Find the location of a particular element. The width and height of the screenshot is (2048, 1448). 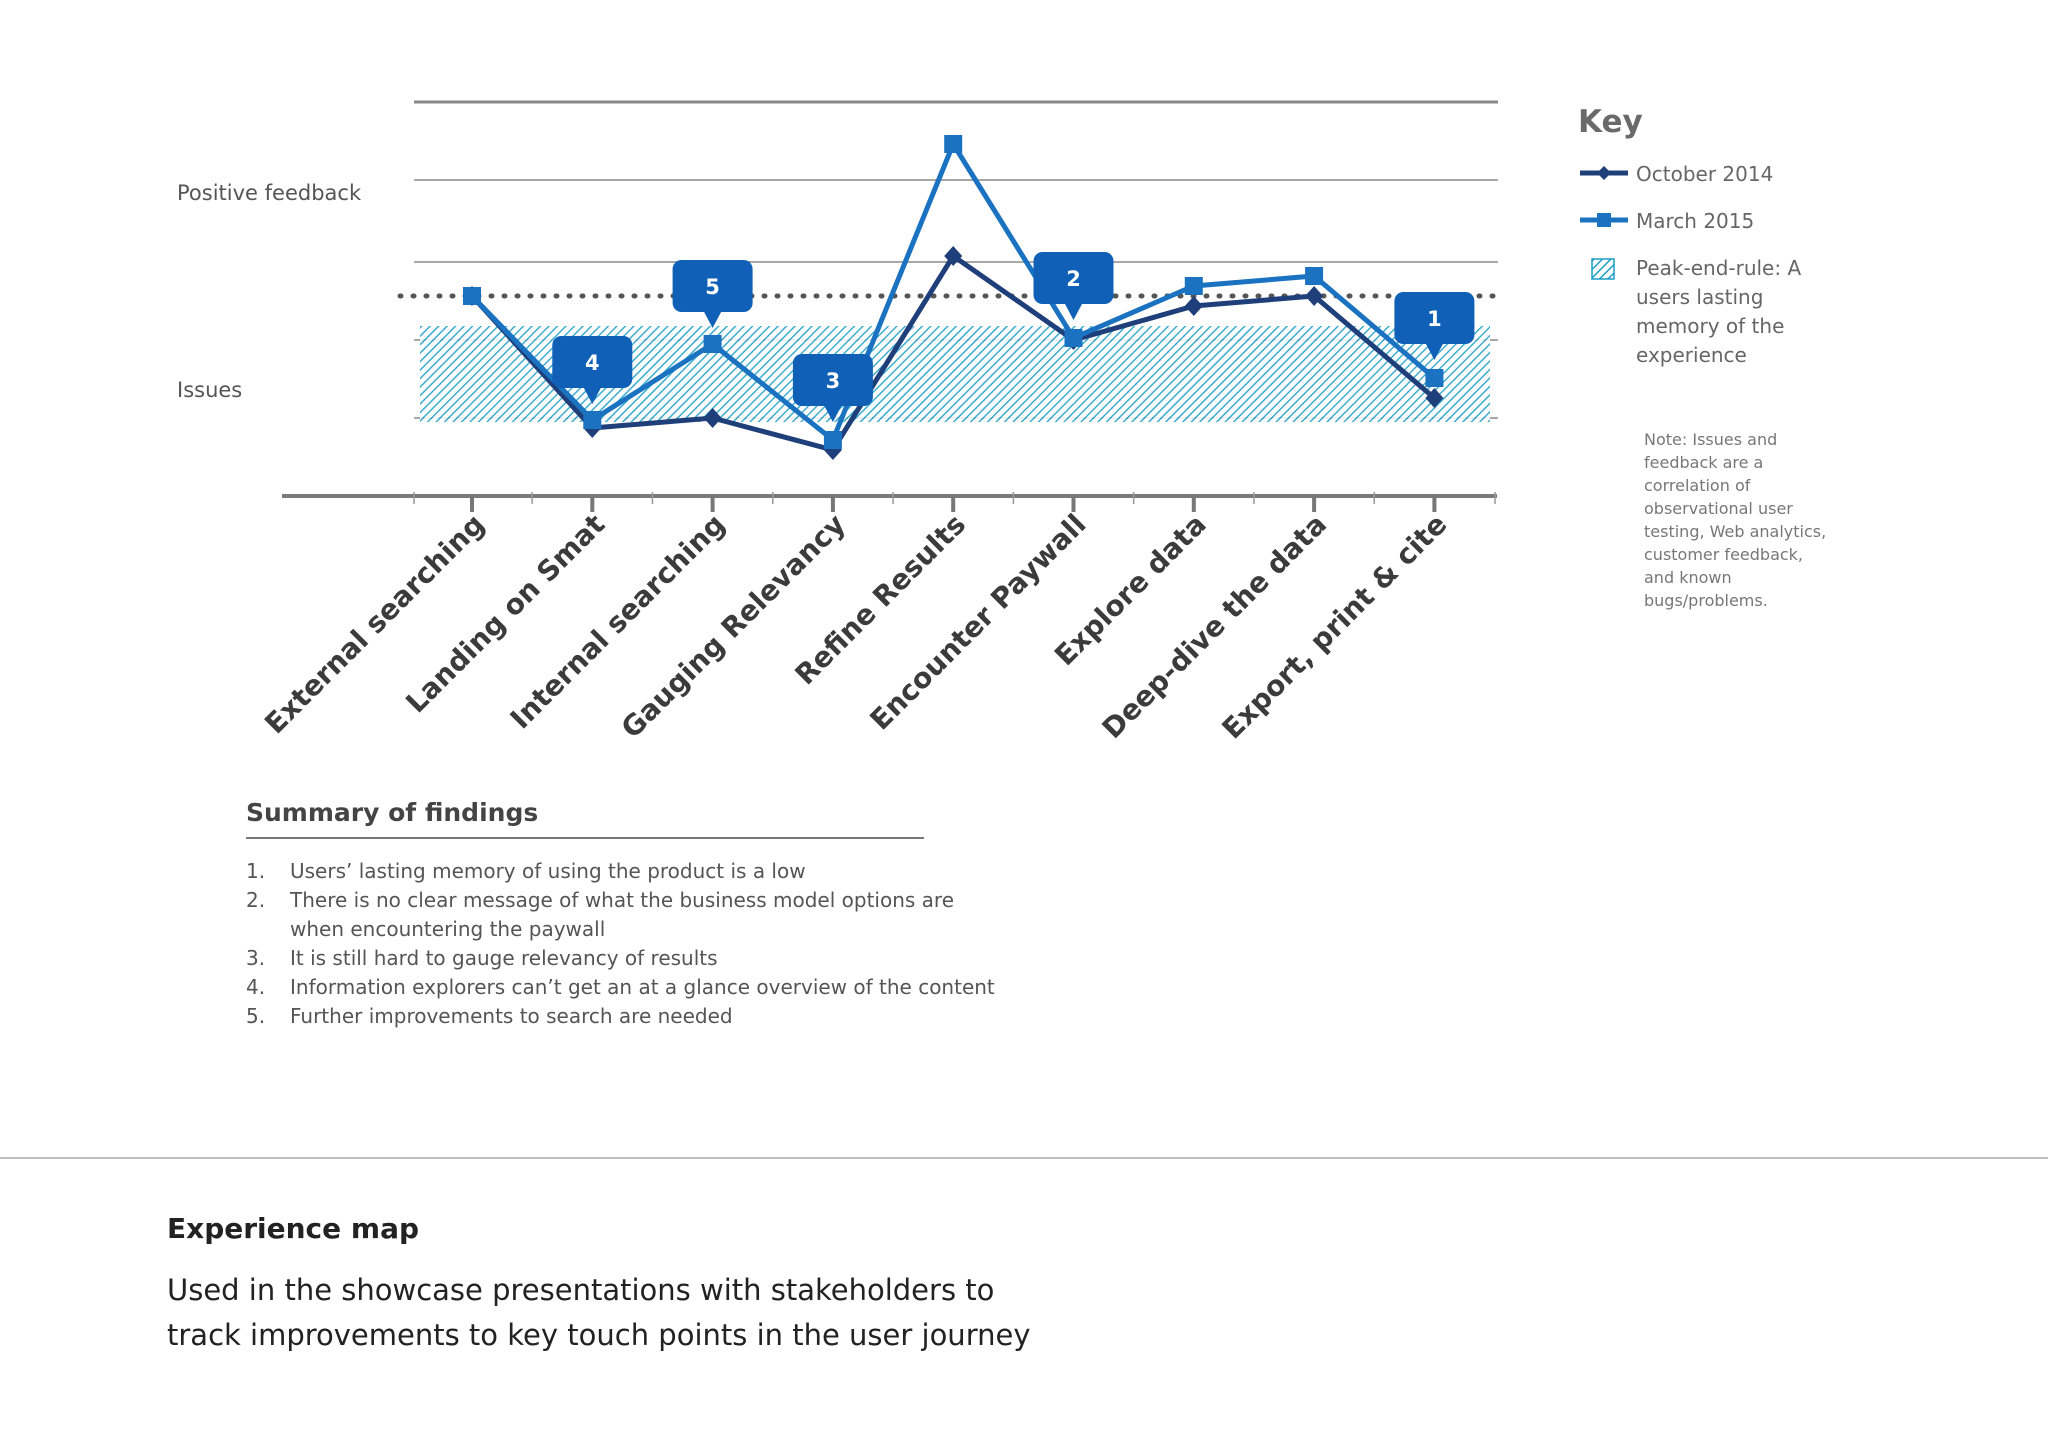

callout-3: 3 is located at coordinates (832, 388).